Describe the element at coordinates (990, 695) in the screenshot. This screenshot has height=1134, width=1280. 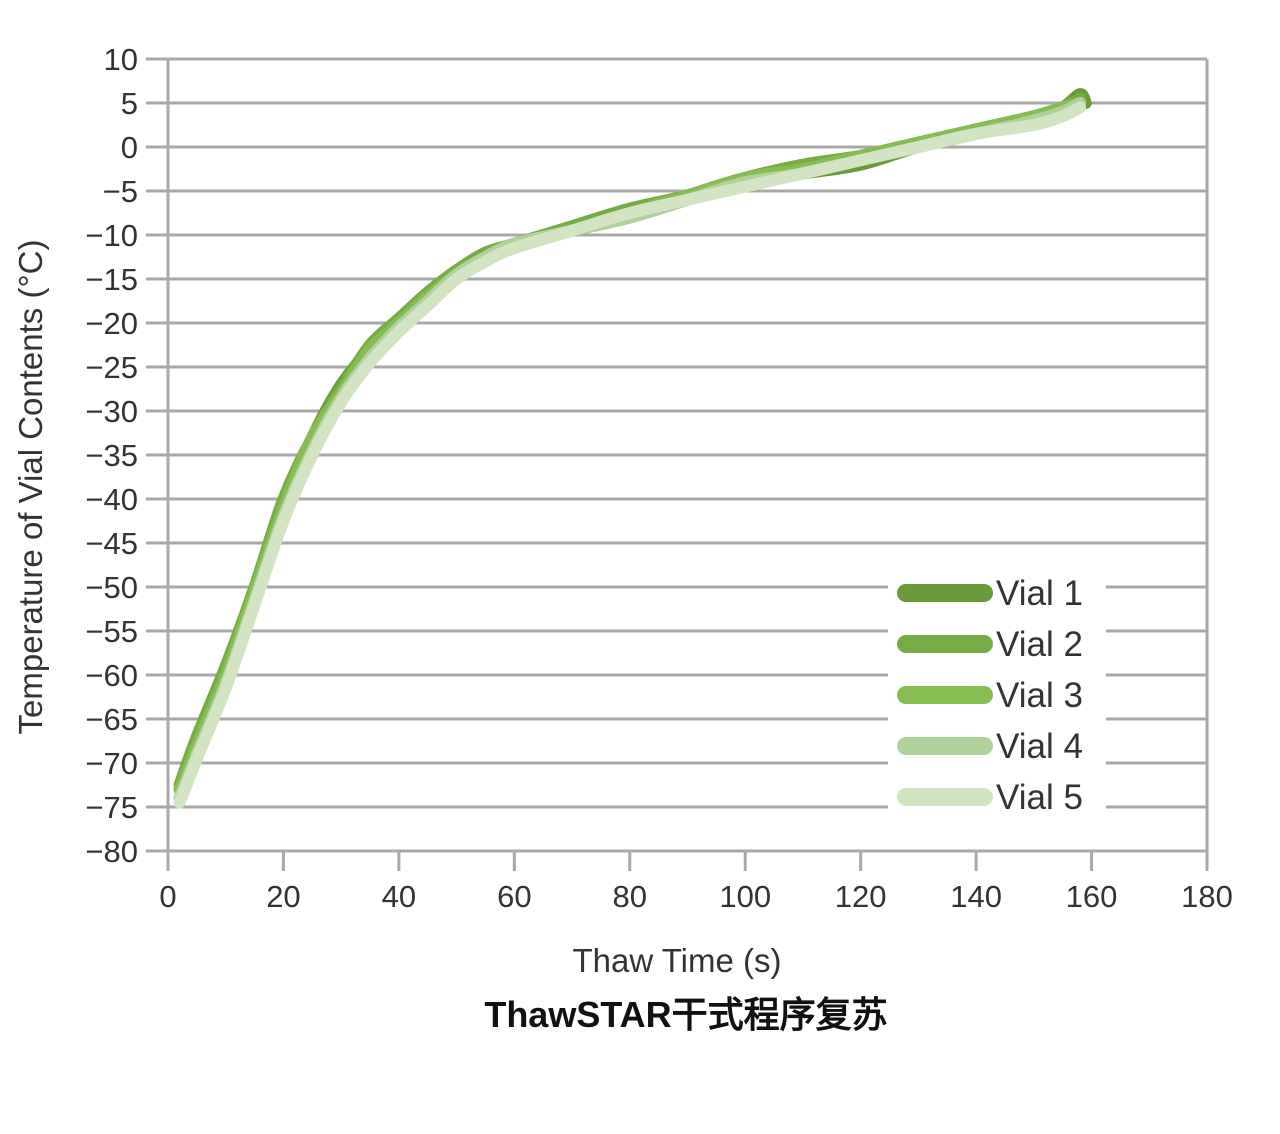
I see `legend-items: Vial 1 Vial 2 Vial 3 Vial 4 Vial 5` at that location.